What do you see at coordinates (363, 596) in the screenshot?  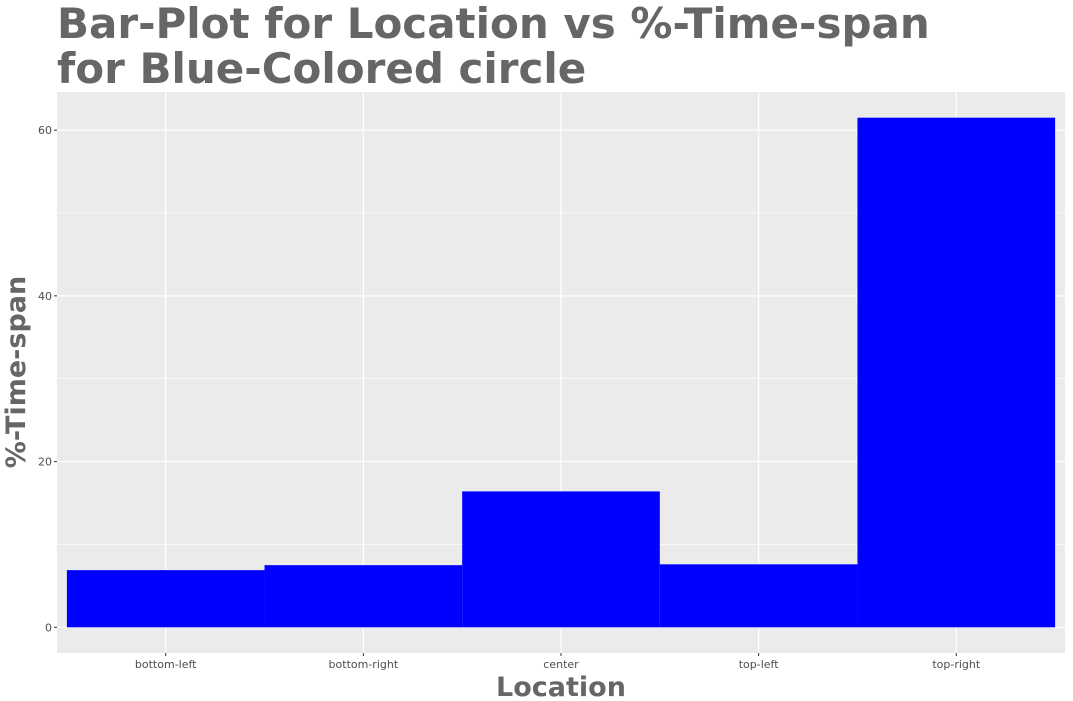 I see `bar-bottom-right` at bounding box center [363, 596].